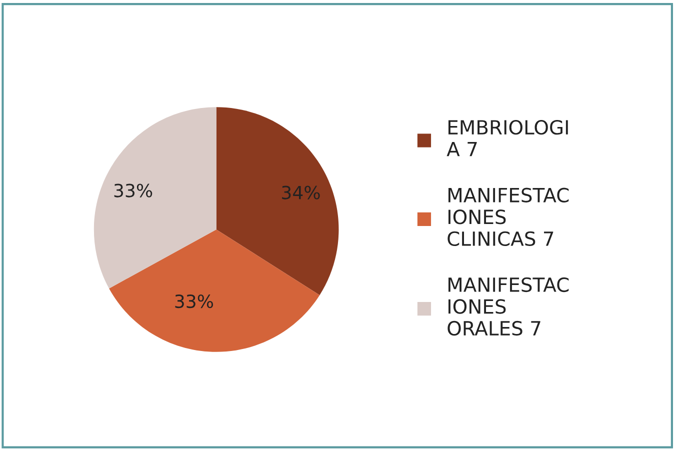 This screenshot has height=450, width=676. Describe the element at coordinates (508, 306) in the screenshot. I see `legend-label: MANIFESTAC IONES ORALES 7` at that location.